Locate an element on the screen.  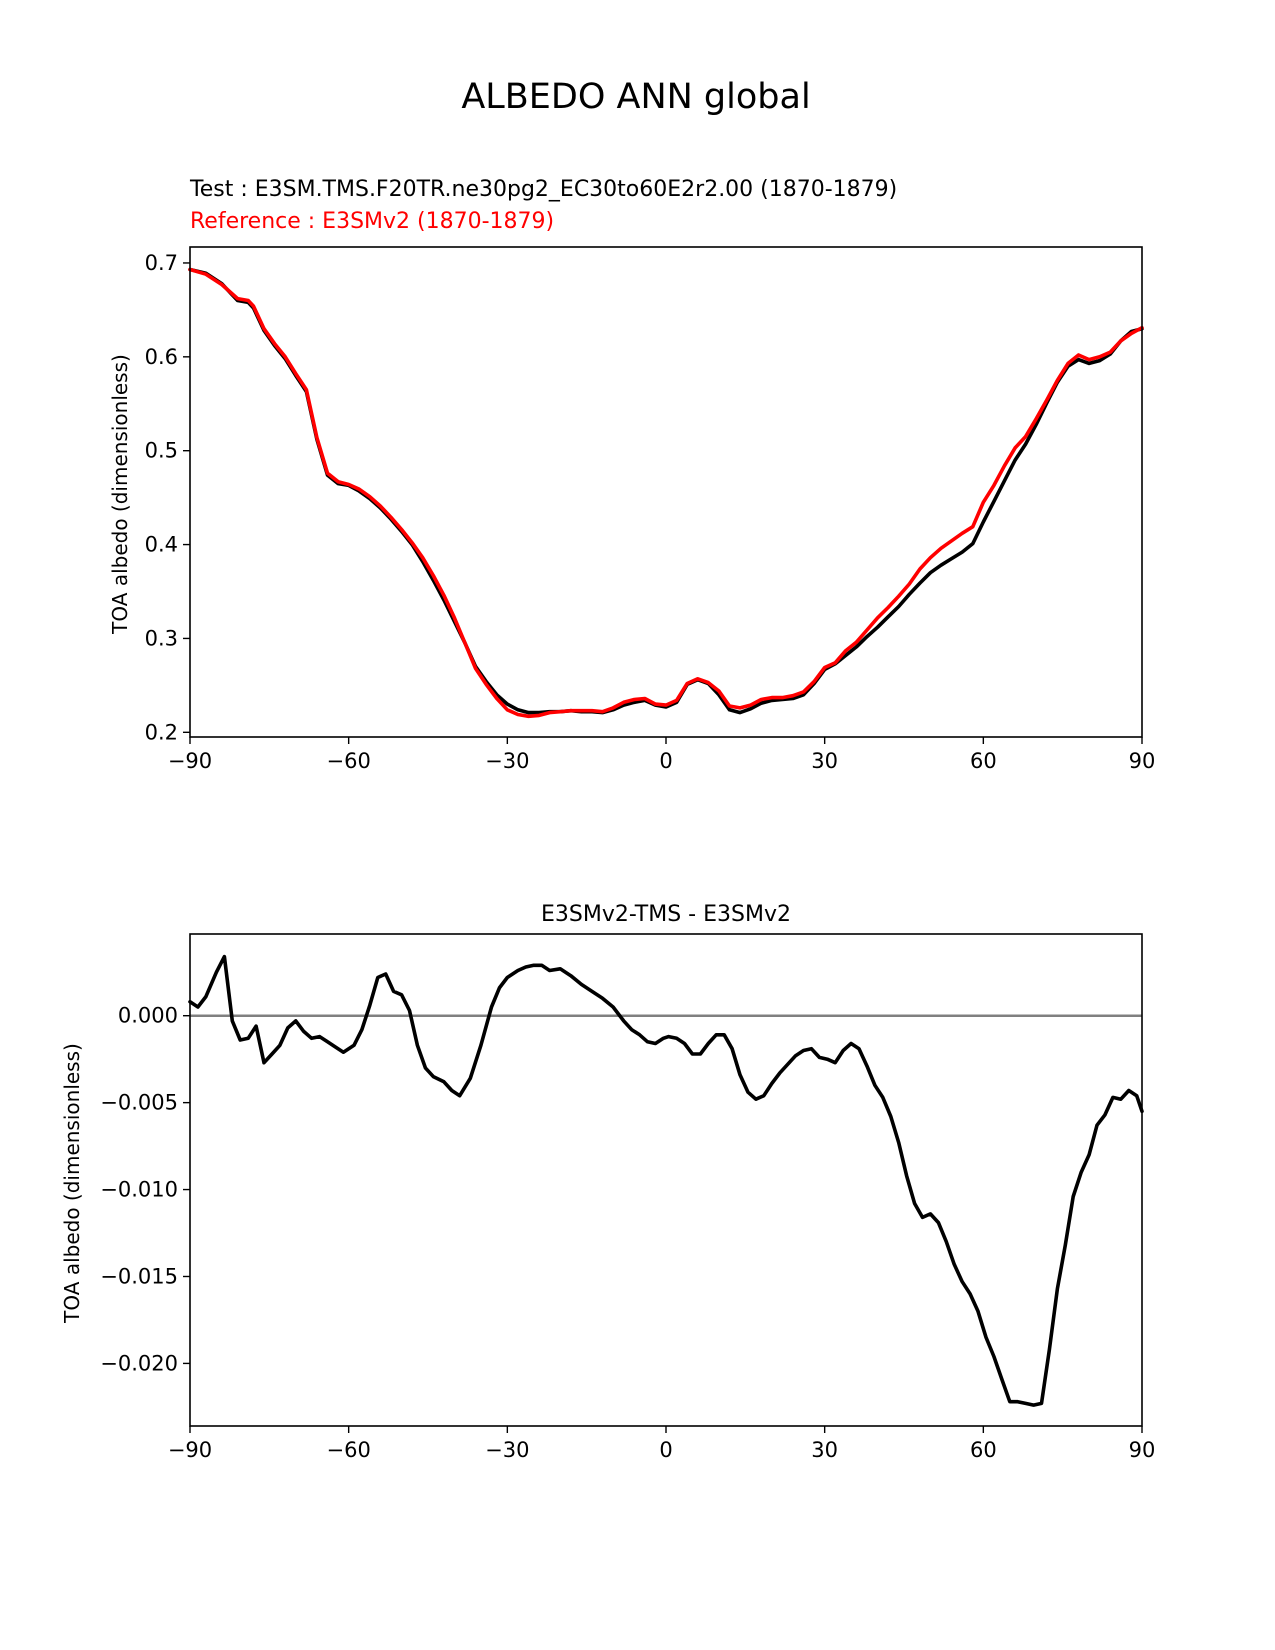
top-panel-y-tick-label: 0.3 is located at coordinates (161, 638).